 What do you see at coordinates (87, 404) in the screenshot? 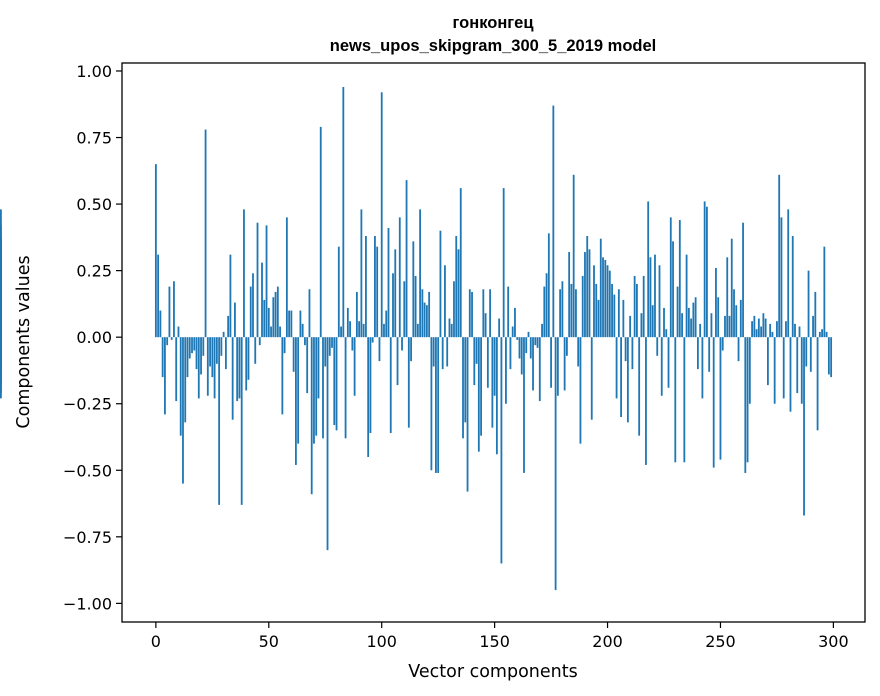
I see `y-tick-label: −0.25` at bounding box center [87, 404].